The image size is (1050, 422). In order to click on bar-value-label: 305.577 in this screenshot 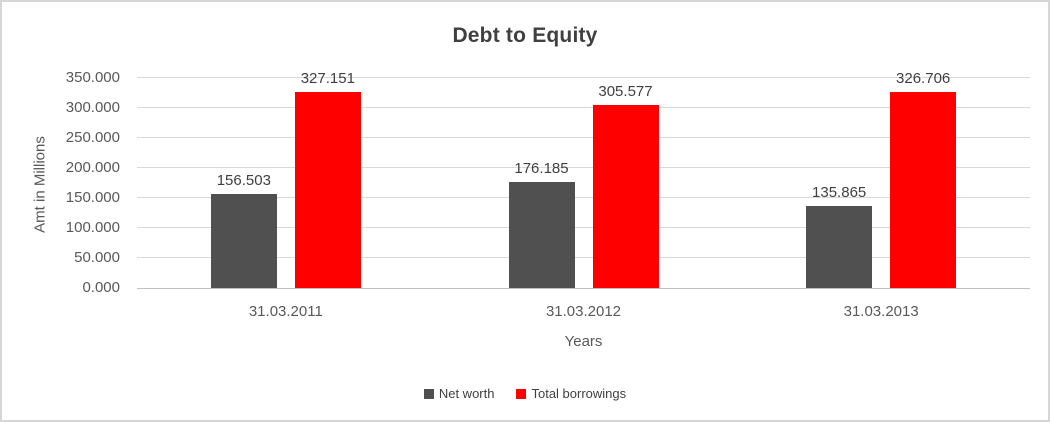, I will do `click(625, 91)`.